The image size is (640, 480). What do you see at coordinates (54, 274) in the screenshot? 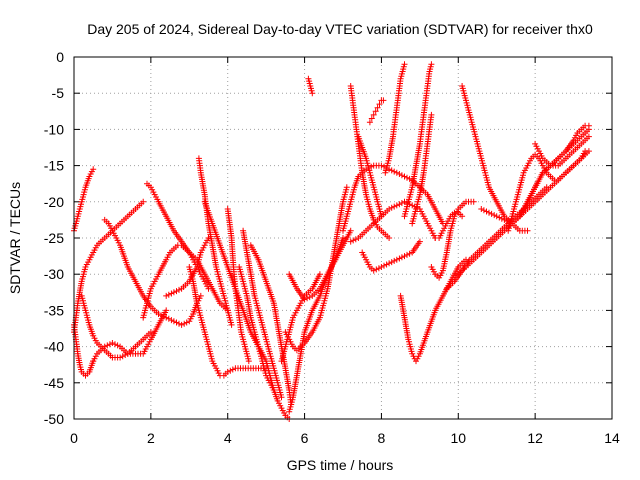
I see `y-tick-label: -30` at bounding box center [54, 274].